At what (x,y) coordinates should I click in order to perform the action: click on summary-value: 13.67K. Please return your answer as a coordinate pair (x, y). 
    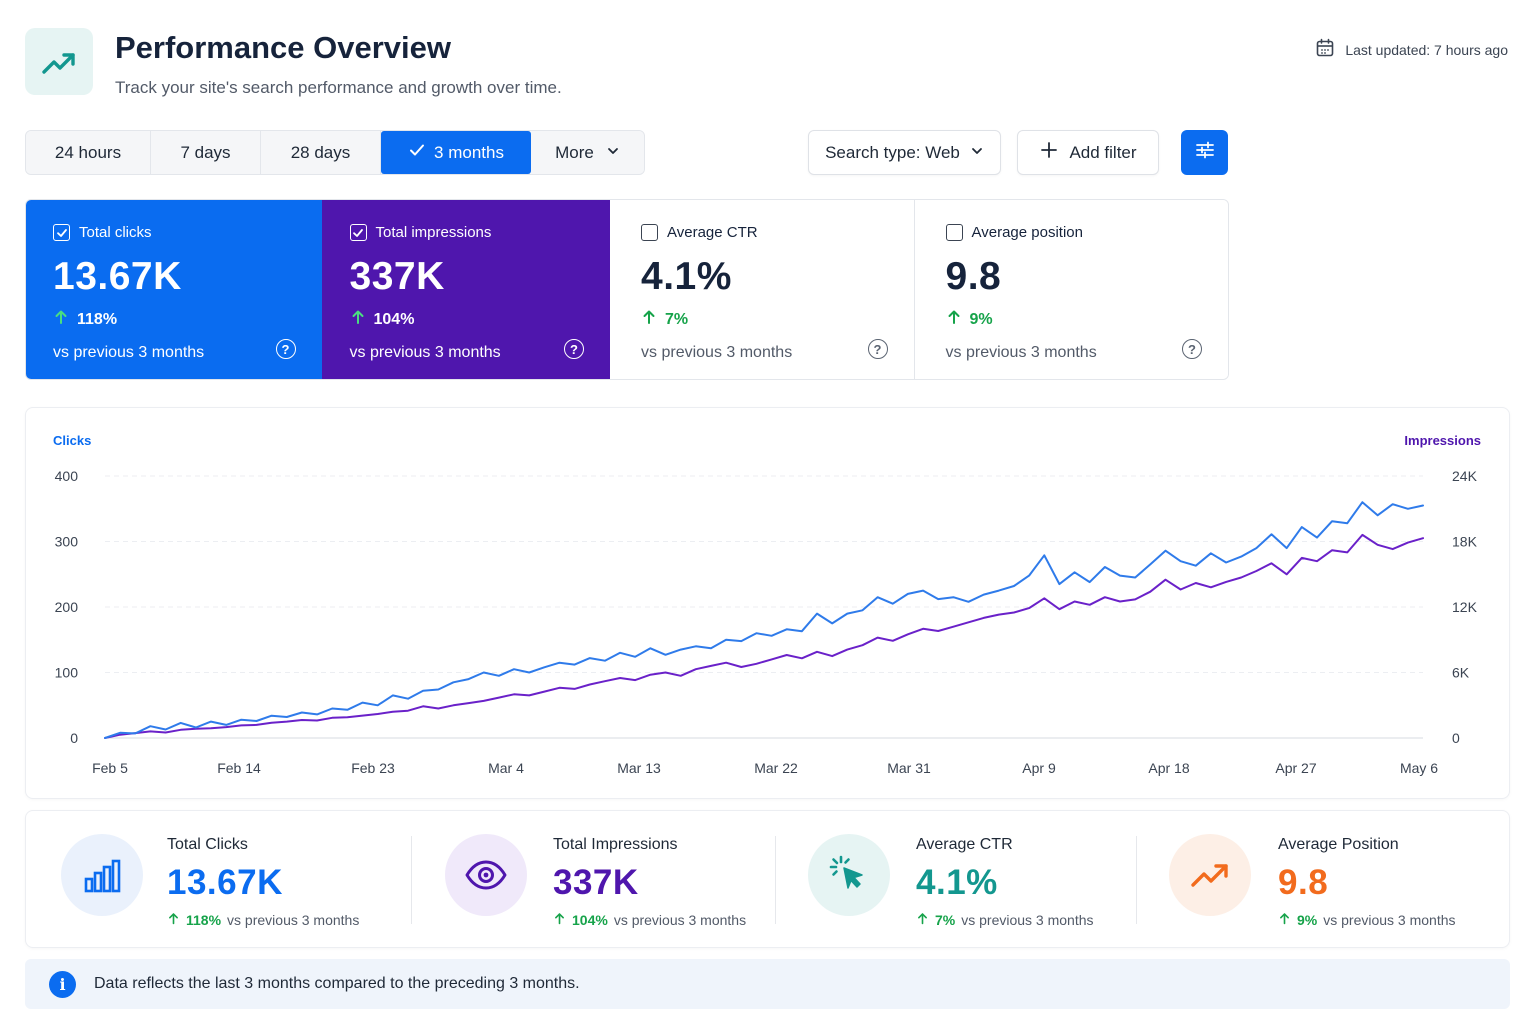
    Looking at the image, I should click on (225, 882).